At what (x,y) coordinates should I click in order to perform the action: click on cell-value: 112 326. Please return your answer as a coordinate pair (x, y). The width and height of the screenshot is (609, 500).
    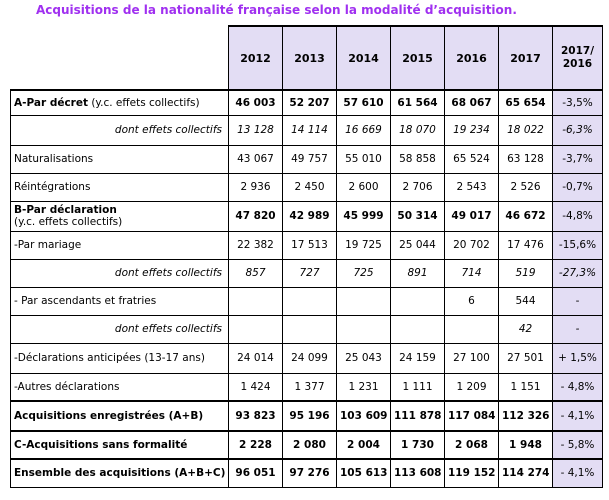
    Looking at the image, I should click on (525, 416).